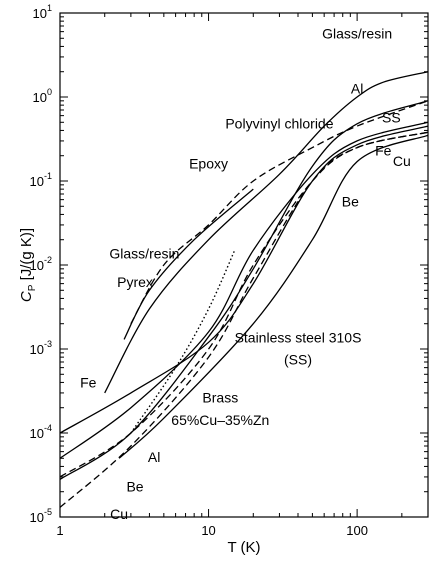  I want to click on y-tick-label: 10⁻², so click(41, 264).